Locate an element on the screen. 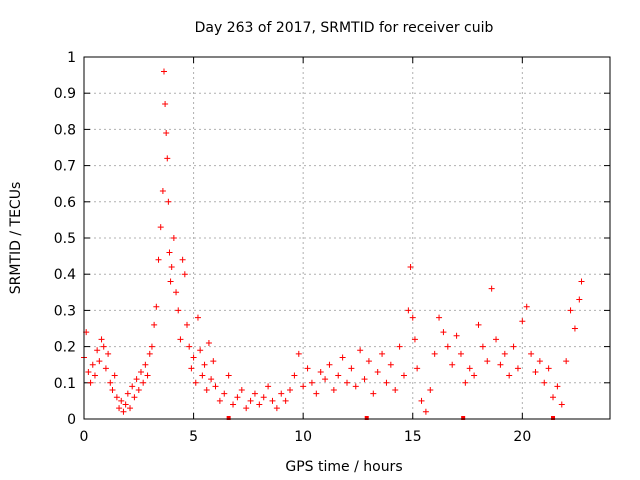 The image size is (640, 480). y-tick-label: 0.7 is located at coordinates (65, 167).